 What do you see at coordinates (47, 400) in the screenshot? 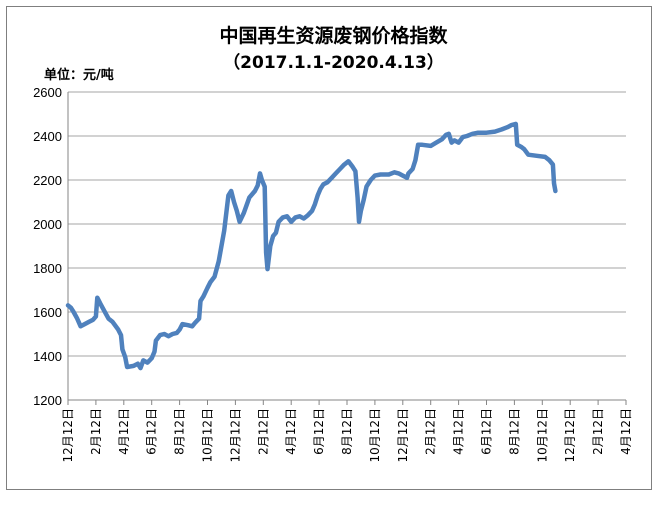
I see `y-tick-label: 1200` at bounding box center [47, 400].